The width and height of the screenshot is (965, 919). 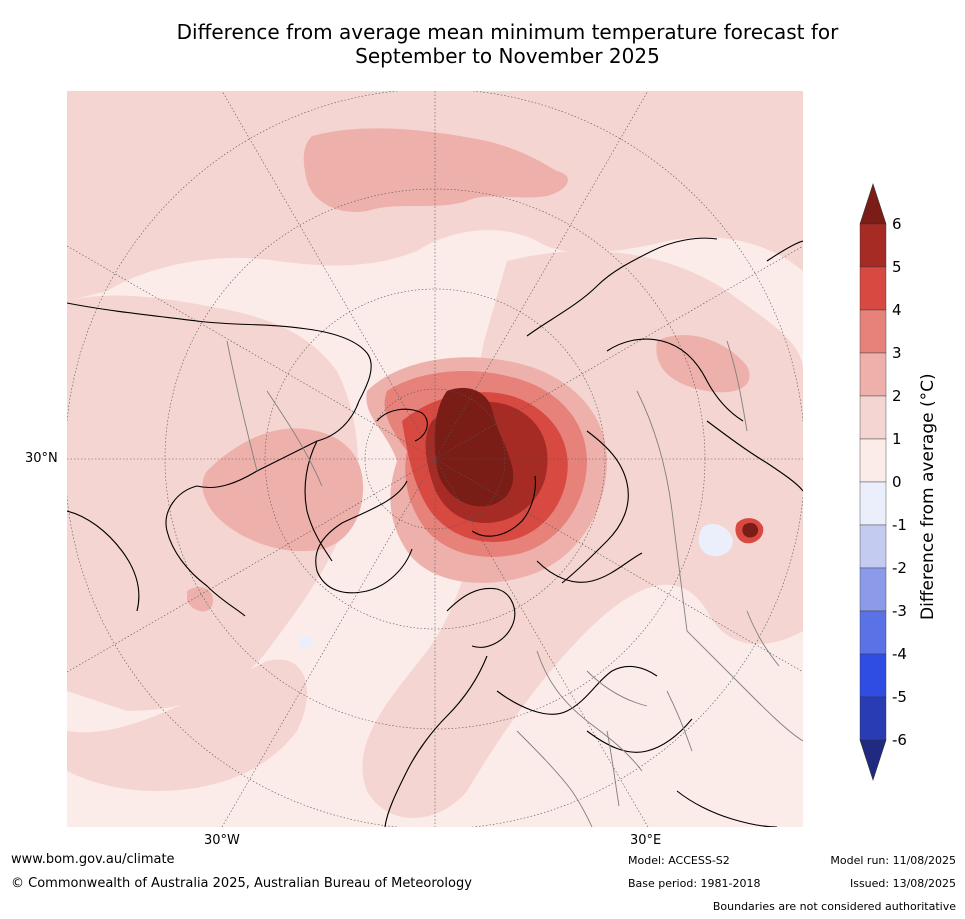 What do you see at coordinates (873, 204) in the screenshot?
I see `colorbar-over-triangle` at bounding box center [873, 204].